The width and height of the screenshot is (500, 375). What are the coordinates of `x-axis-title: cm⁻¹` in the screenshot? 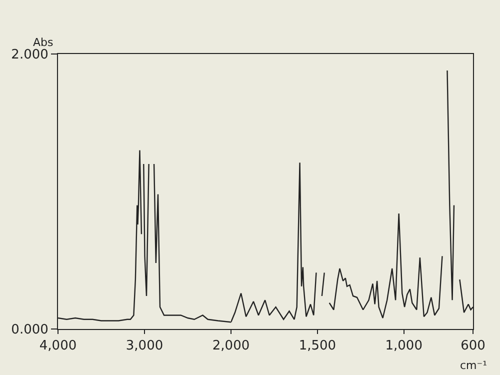 It's located at (473, 365).